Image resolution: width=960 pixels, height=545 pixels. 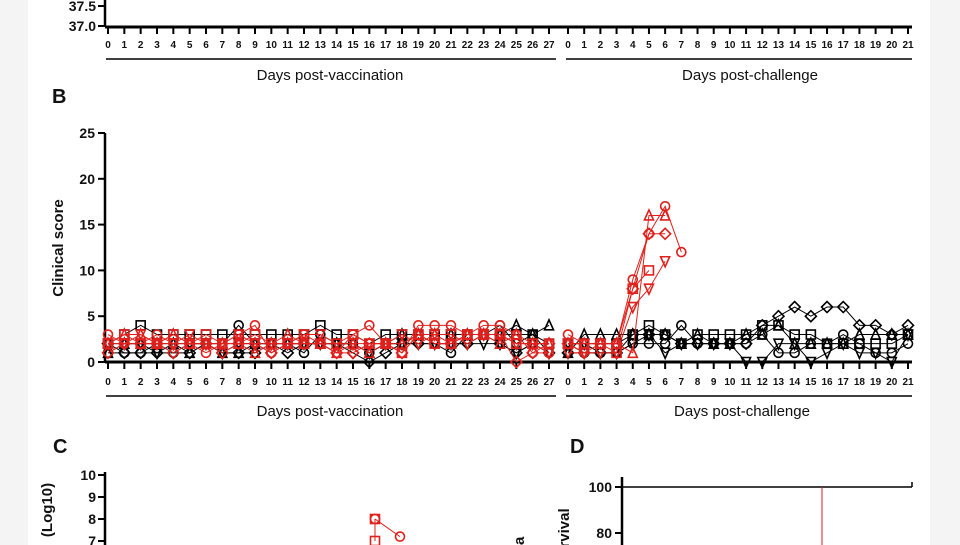 What do you see at coordinates (517, 45) in the screenshot?
I see `a-x-tick-label: 25` at bounding box center [517, 45].